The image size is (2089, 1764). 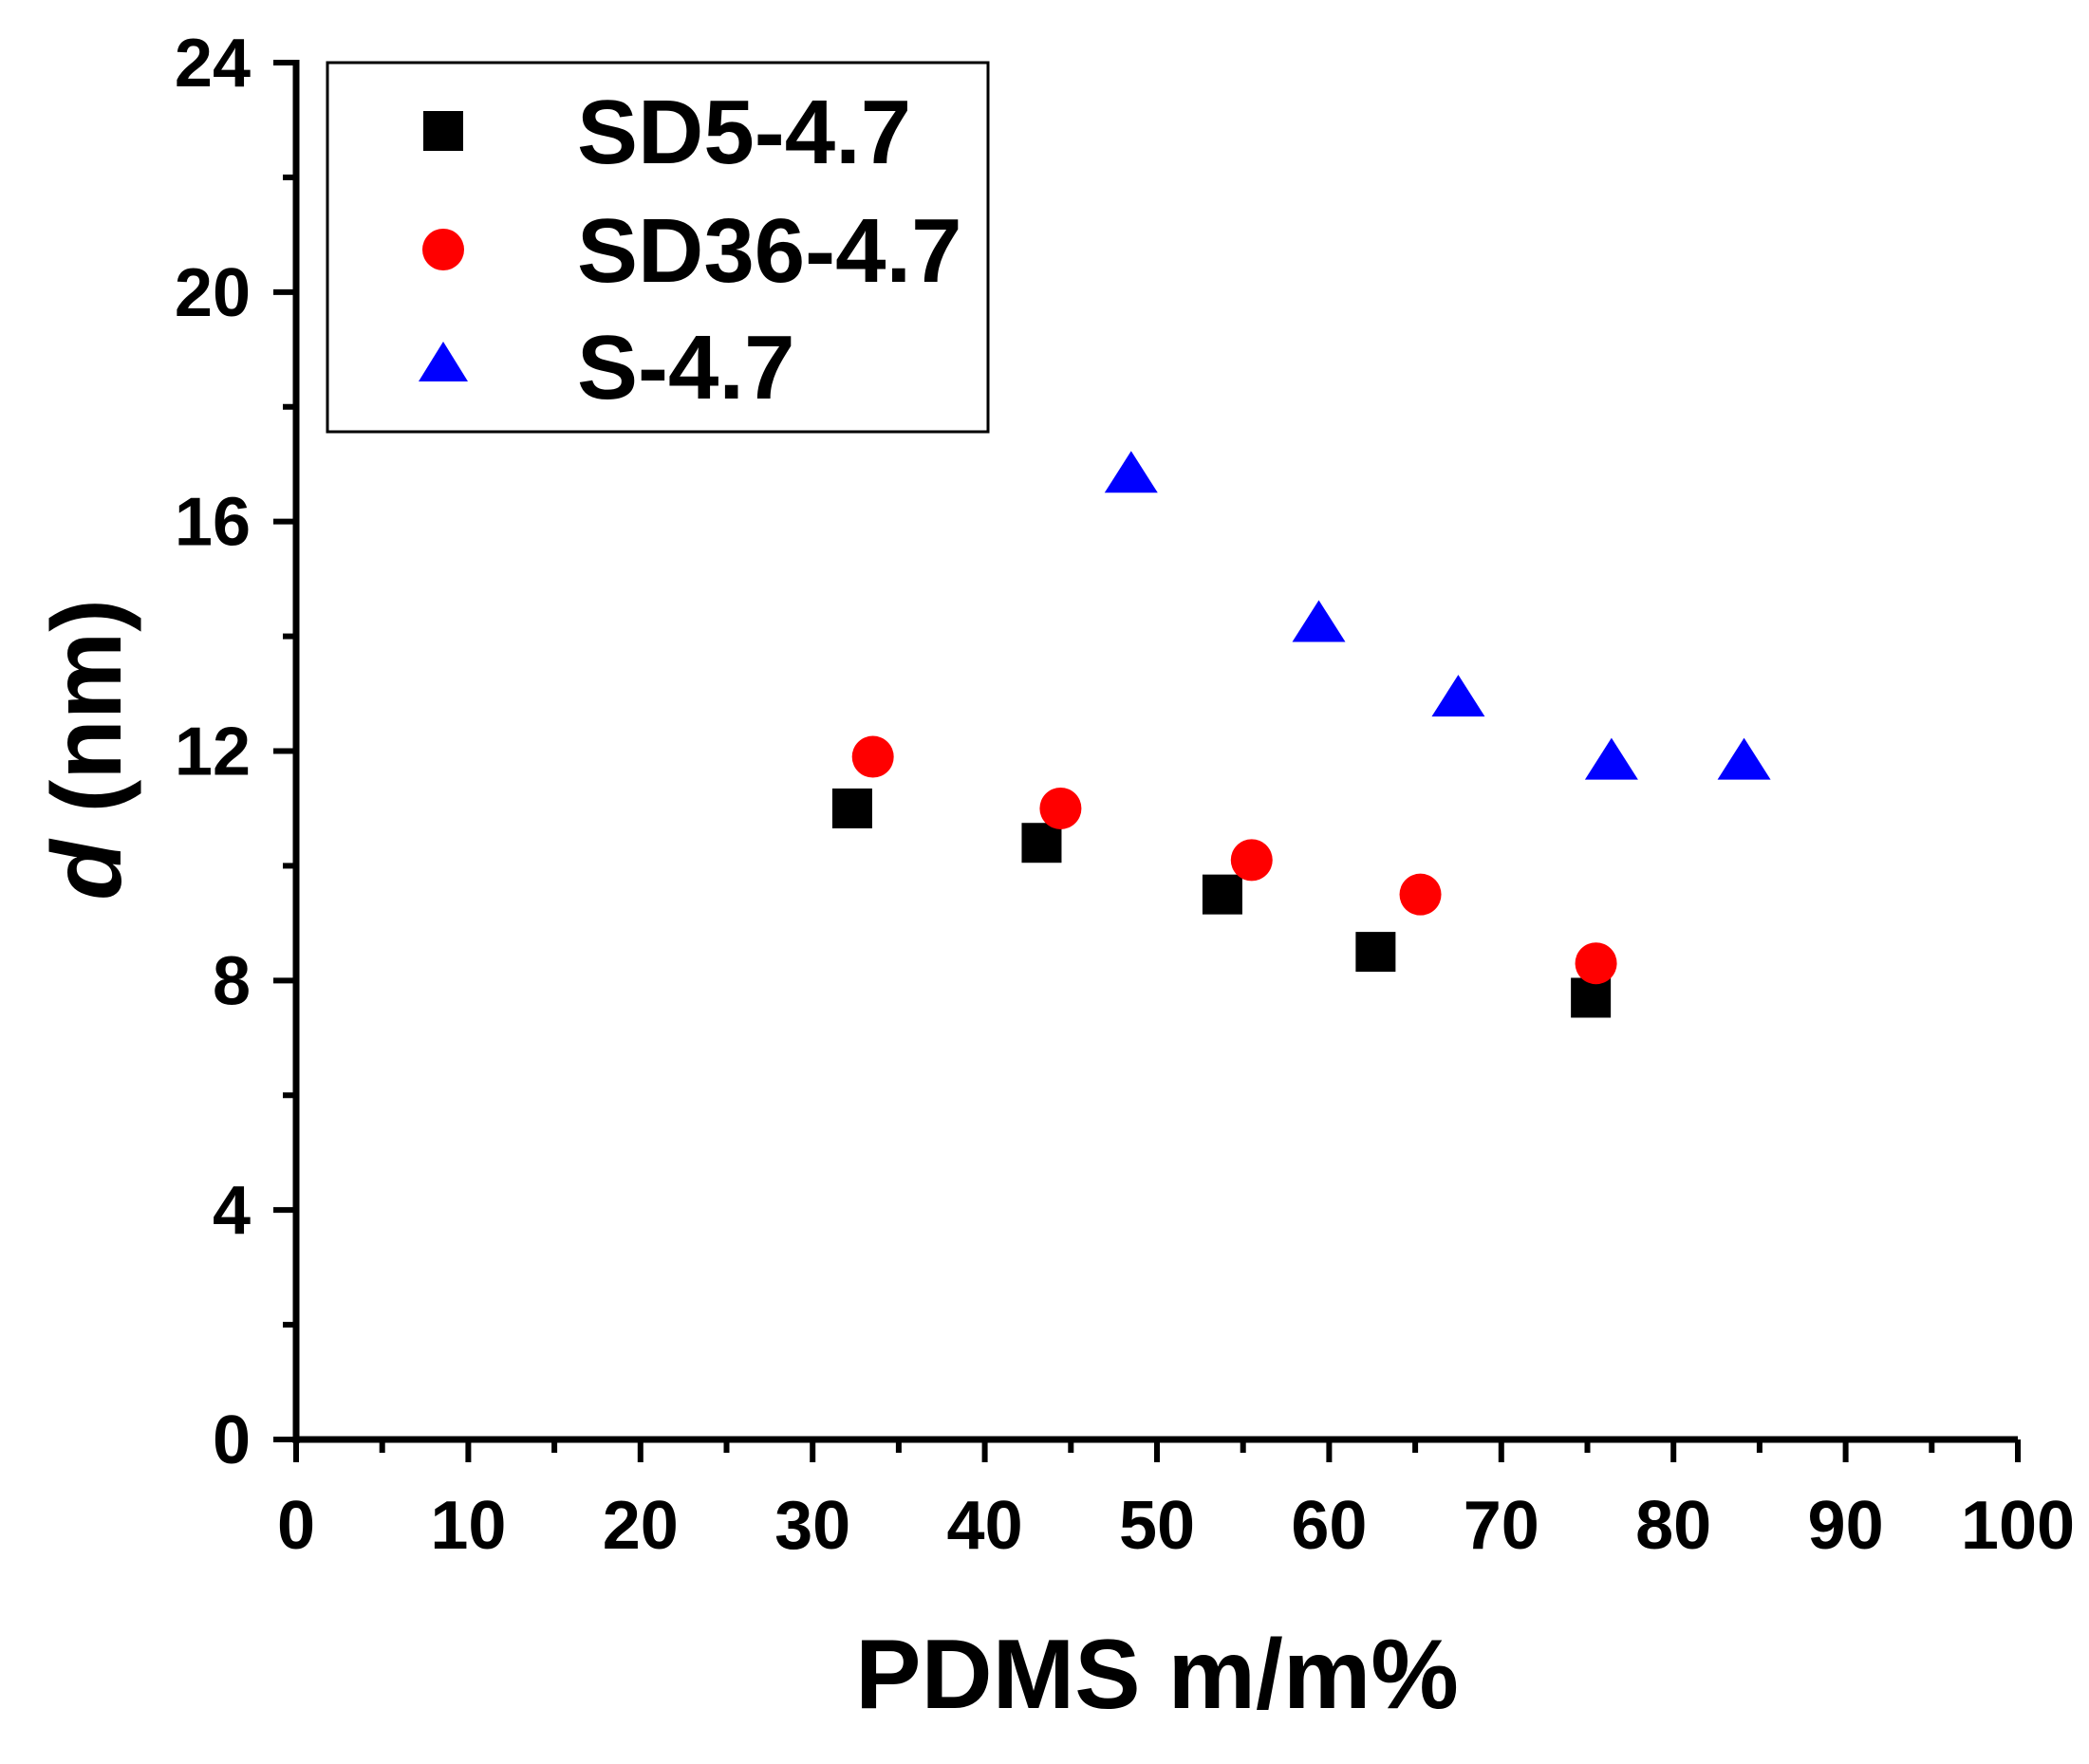 What do you see at coordinates (2018, 1526) in the screenshot?
I see `x-tick-label: 100` at bounding box center [2018, 1526].